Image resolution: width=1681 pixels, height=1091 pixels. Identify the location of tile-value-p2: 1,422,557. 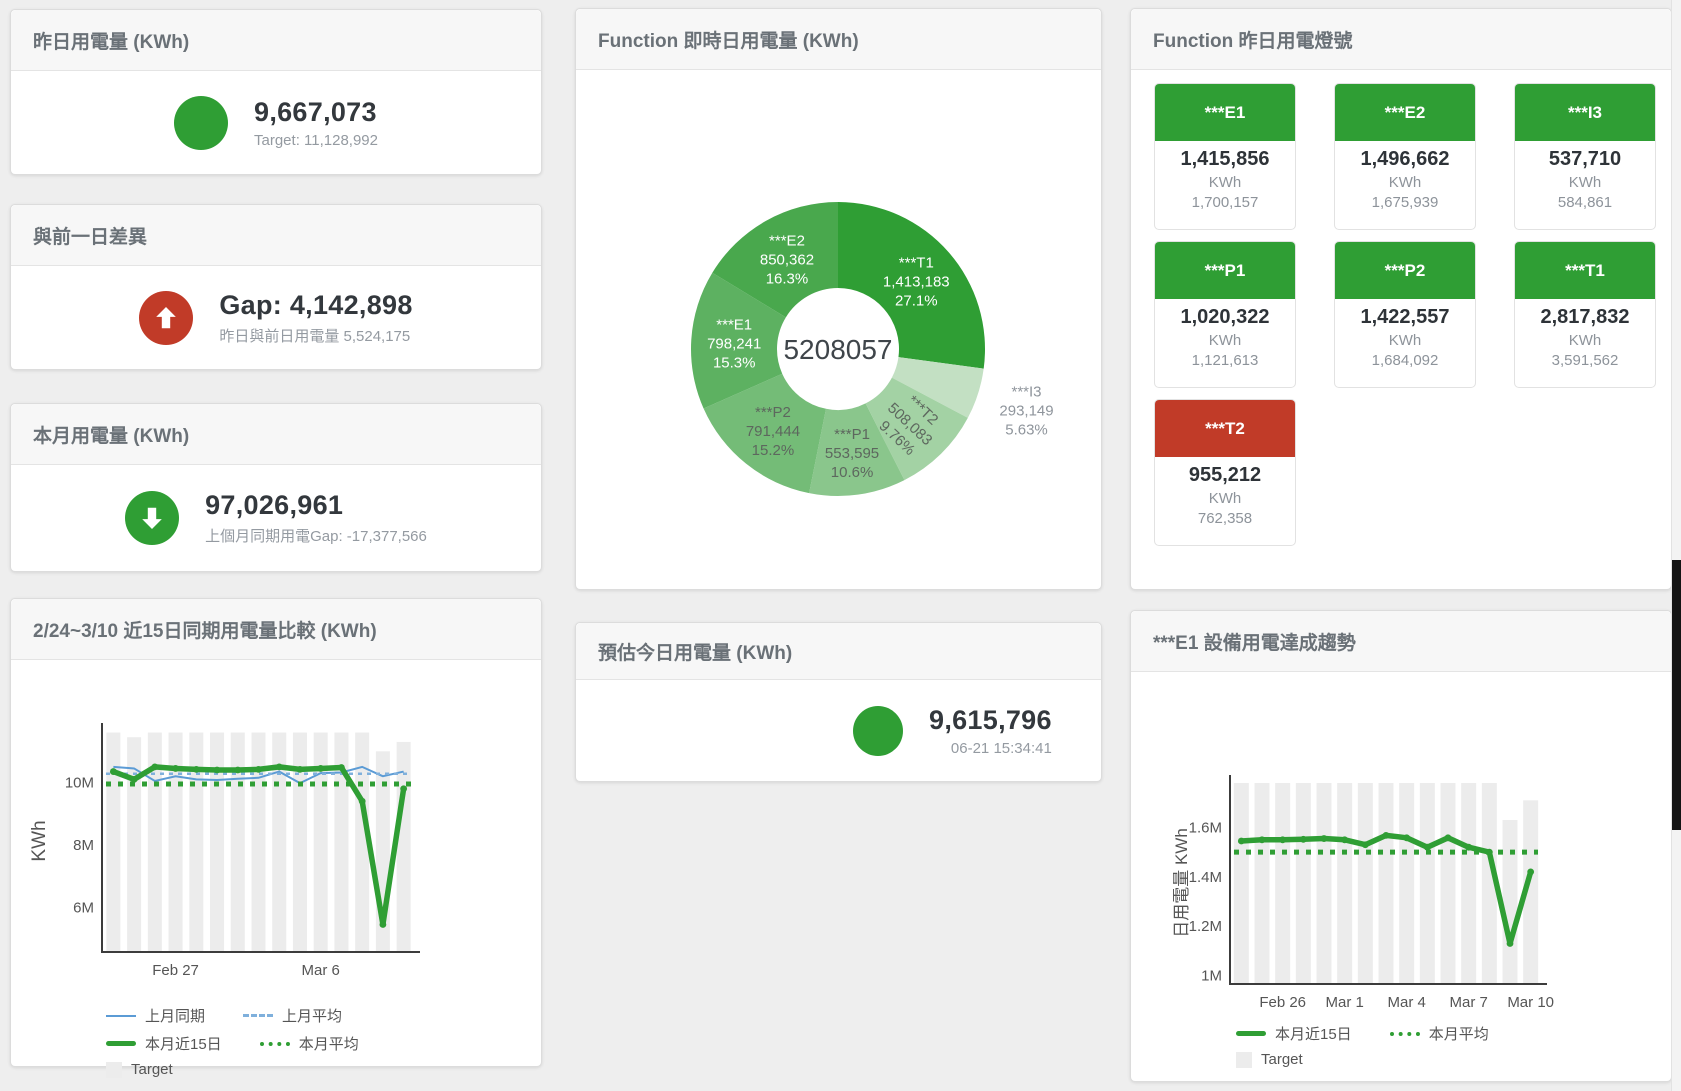
(1405, 317).